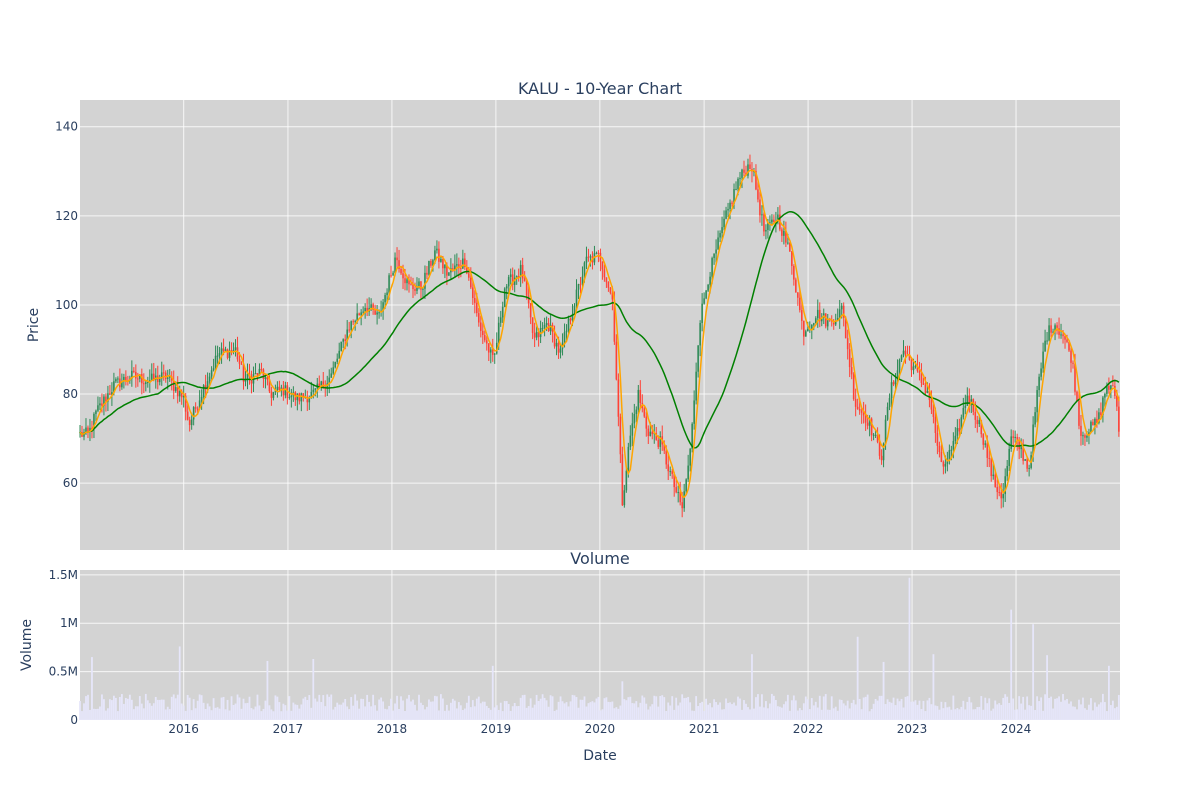 This screenshot has width=1200, height=804. Describe the element at coordinates (69, 623) in the screenshot. I see `volume-y-tick-label: 1M` at that location.